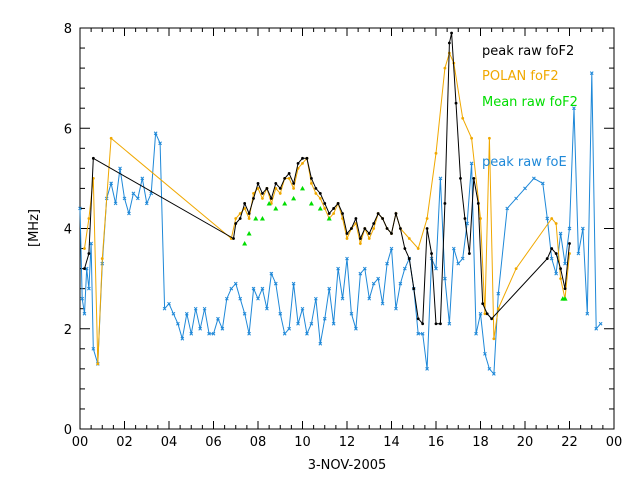  Describe the element at coordinates (124, 442) in the screenshot. I see `x-tick-label: 02` at that location.